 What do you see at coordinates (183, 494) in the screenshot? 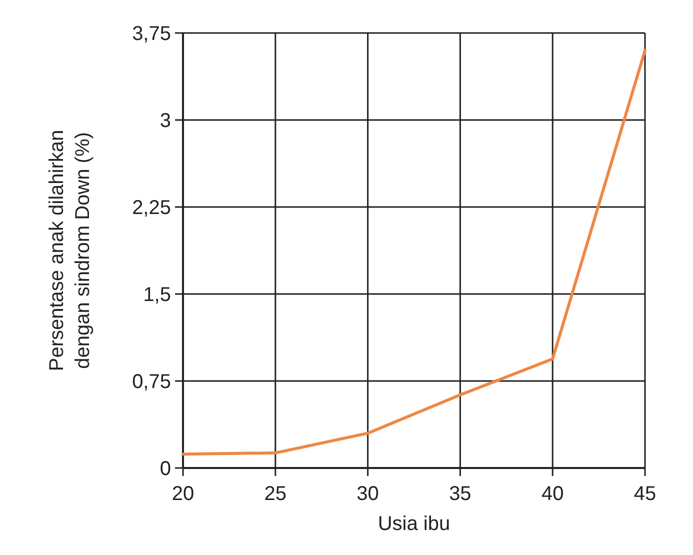
I see `x-tick-label: 20` at bounding box center [183, 494].